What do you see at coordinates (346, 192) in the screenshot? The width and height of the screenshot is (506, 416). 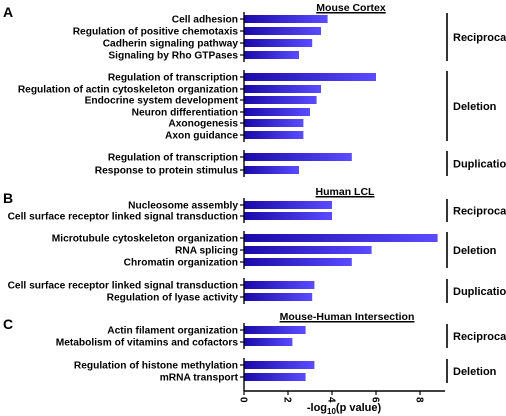 I see `panel-title: Human LCL` at bounding box center [346, 192].